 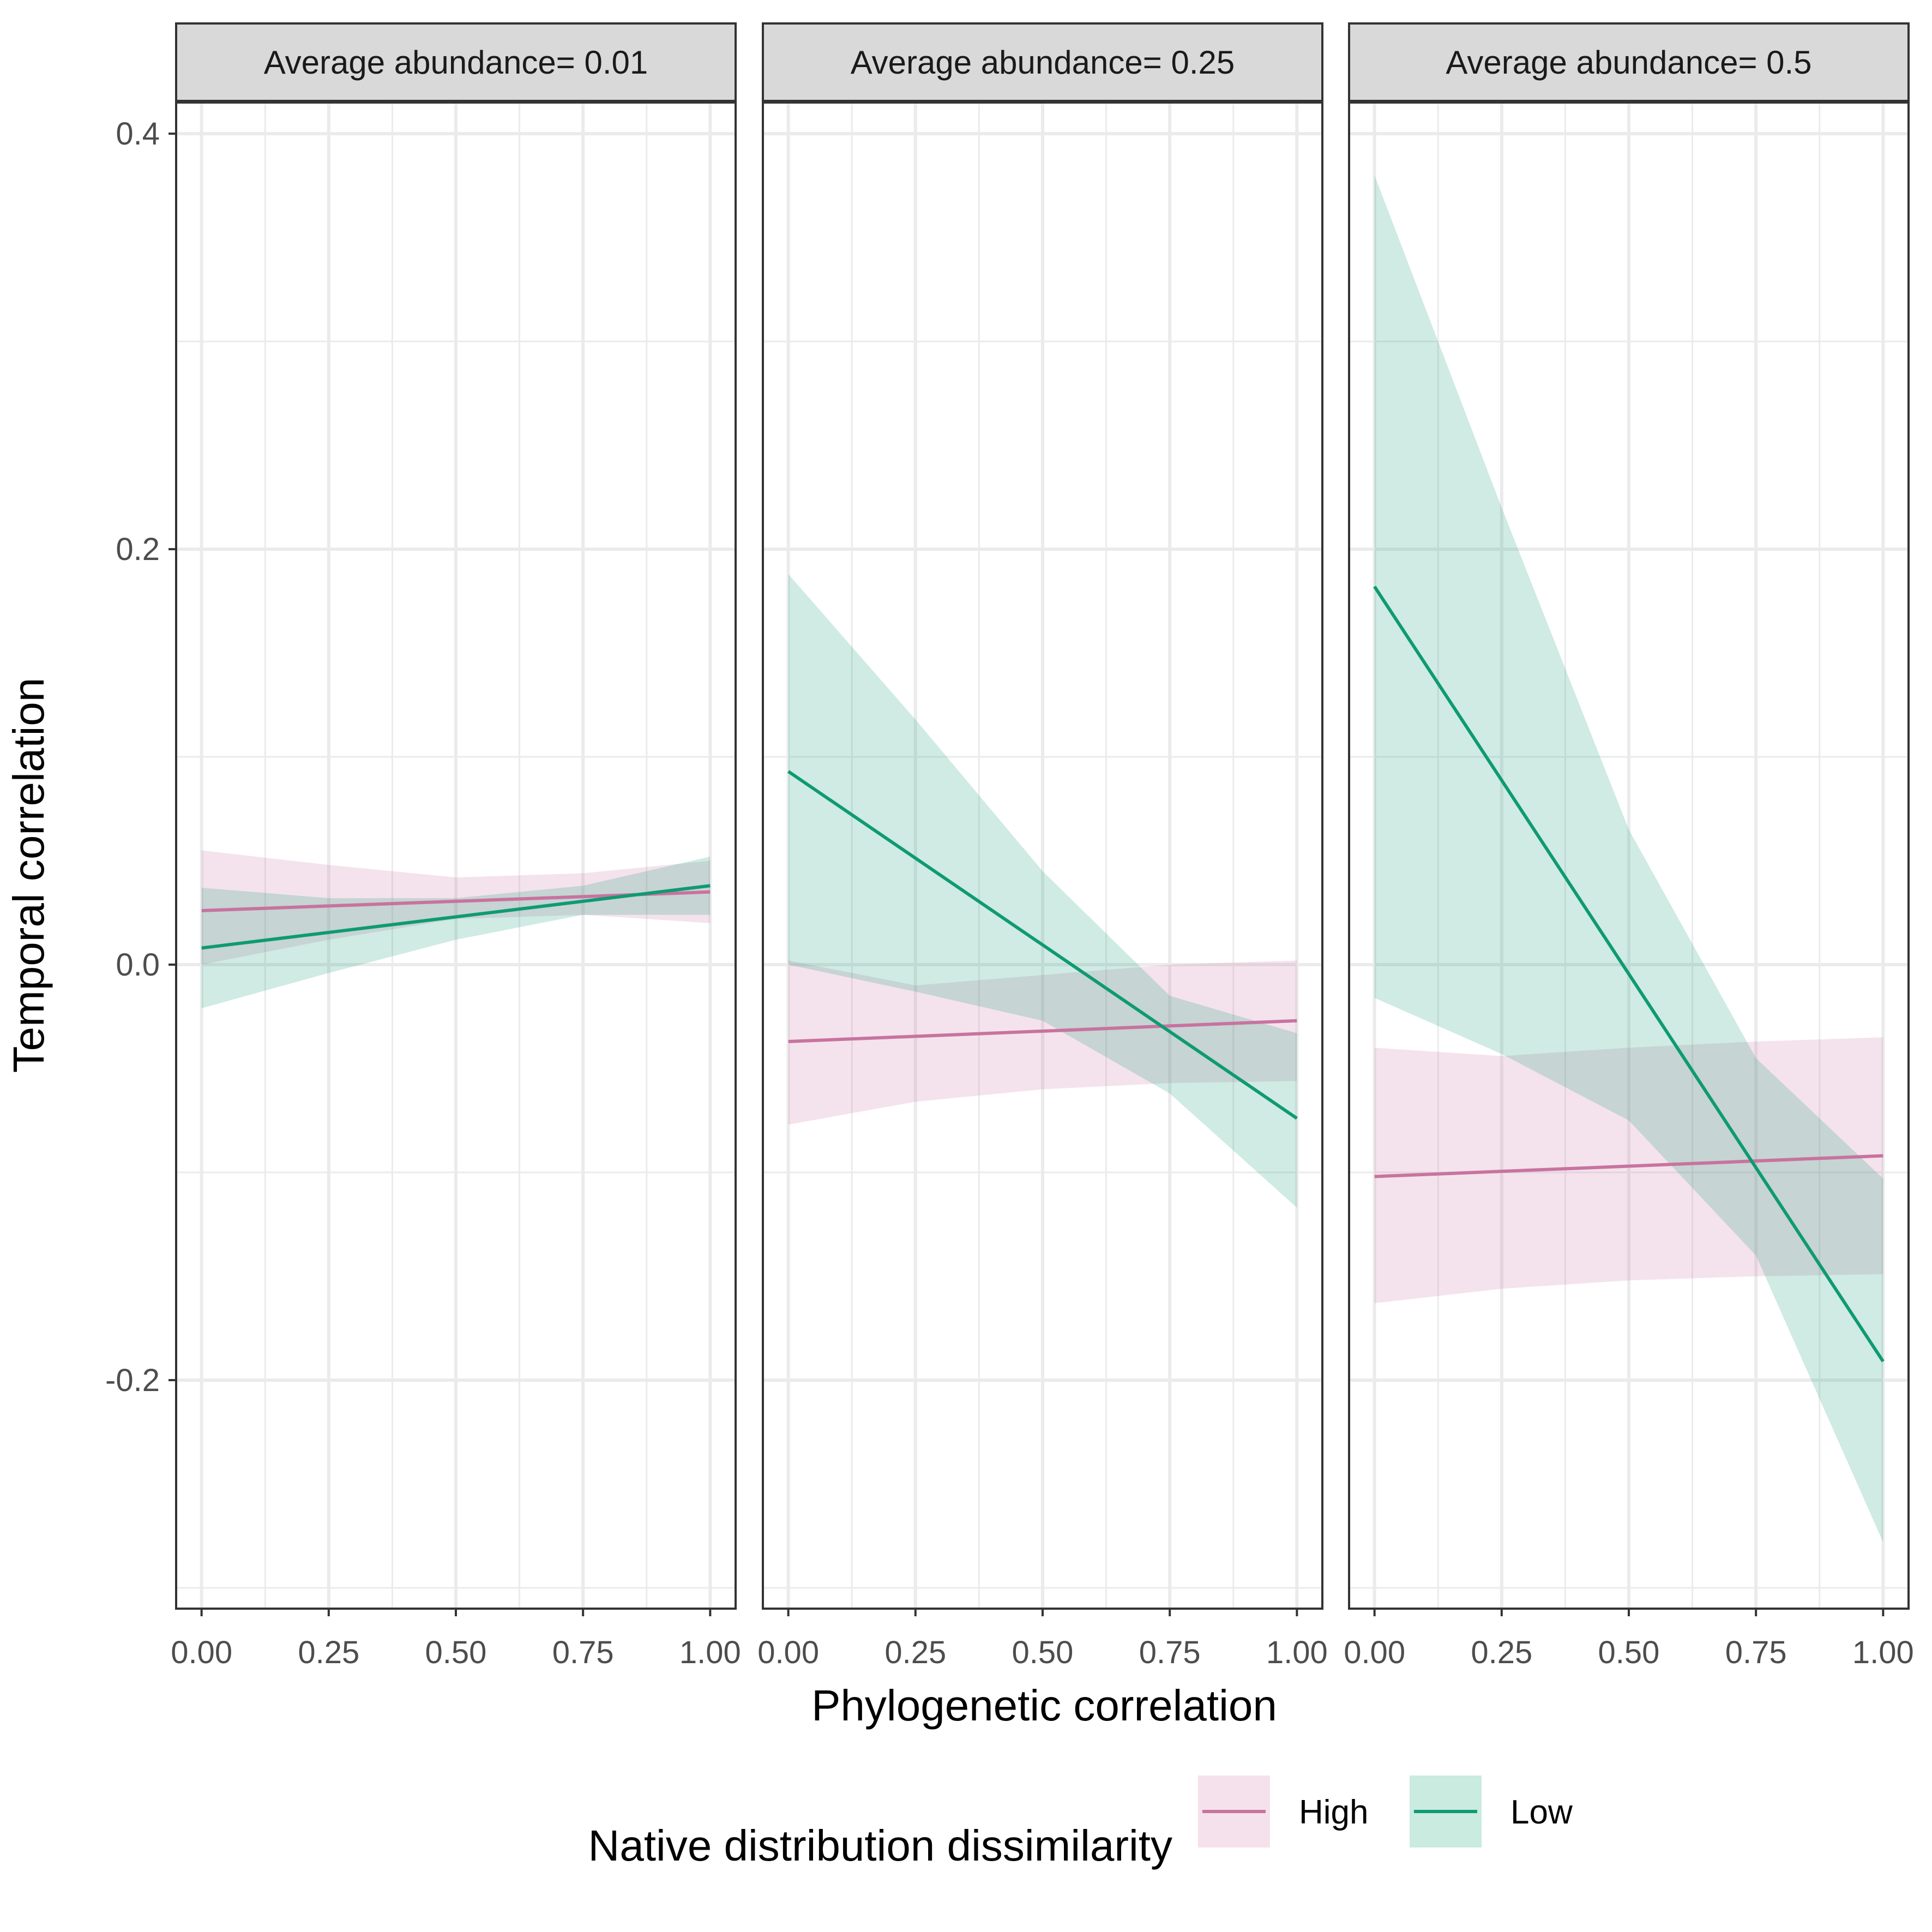 What do you see at coordinates (1385, 1811) in the screenshot?
I see `legend-items: High Low` at bounding box center [1385, 1811].